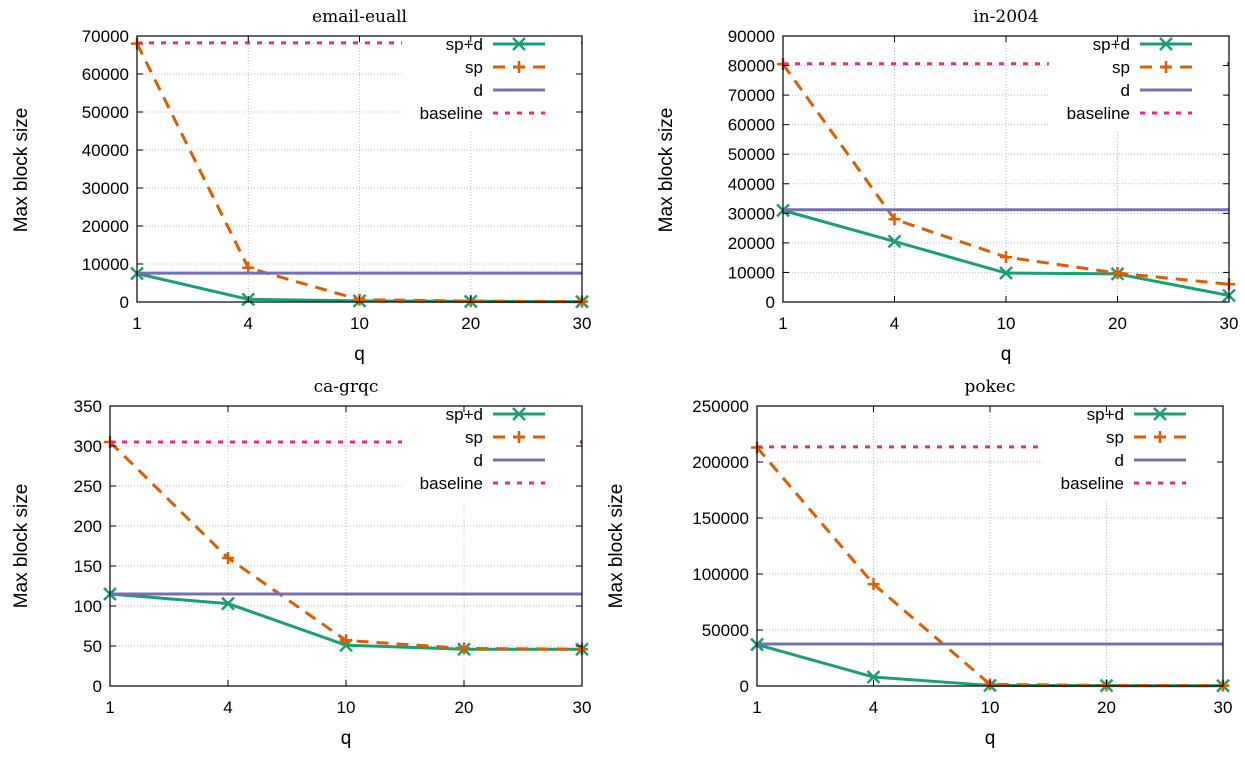 The height and width of the screenshot is (758, 1245). What do you see at coordinates (88, 566) in the screenshot?
I see `y-tick-label: 150` at bounding box center [88, 566].